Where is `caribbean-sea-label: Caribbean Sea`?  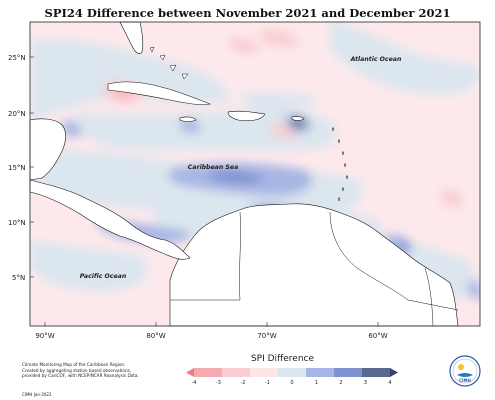 caribbean-sea-label: Caribbean Sea is located at coordinates (213, 167).